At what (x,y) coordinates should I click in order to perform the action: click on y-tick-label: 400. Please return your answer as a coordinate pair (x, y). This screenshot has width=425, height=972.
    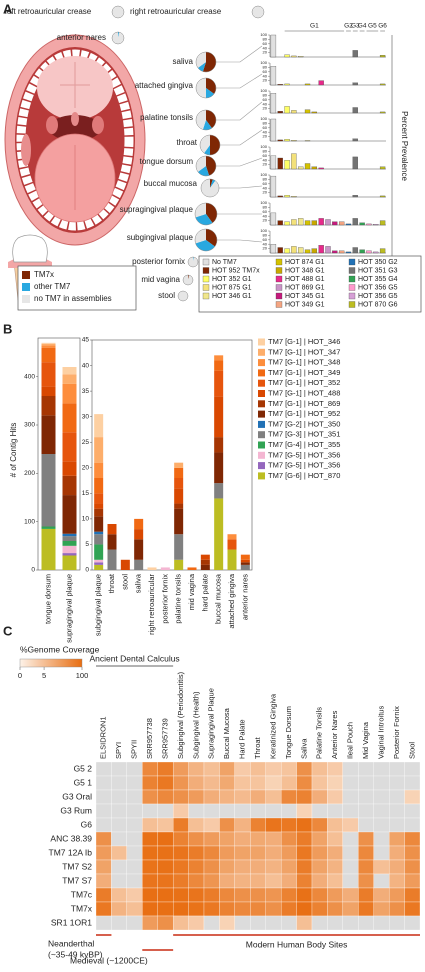
    Looking at the image, I should click on (29, 376).